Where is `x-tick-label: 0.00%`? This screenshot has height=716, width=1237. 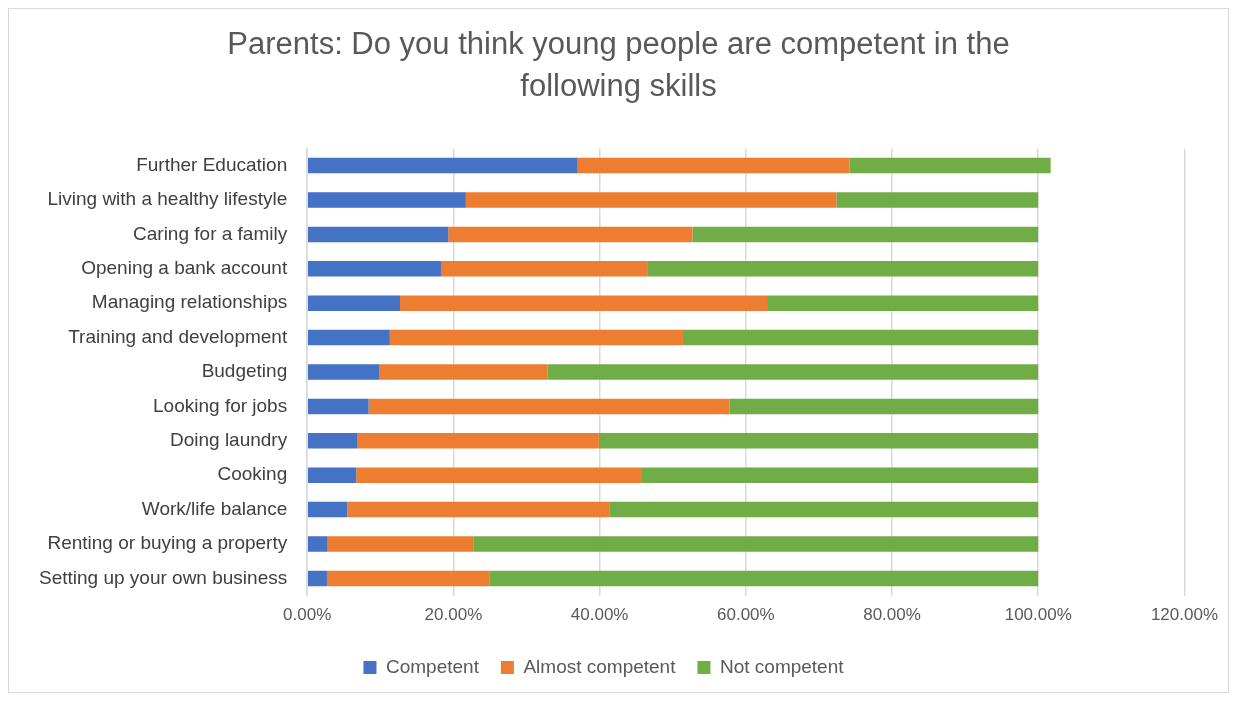 x-tick-label: 0.00% is located at coordinates (307, 615).